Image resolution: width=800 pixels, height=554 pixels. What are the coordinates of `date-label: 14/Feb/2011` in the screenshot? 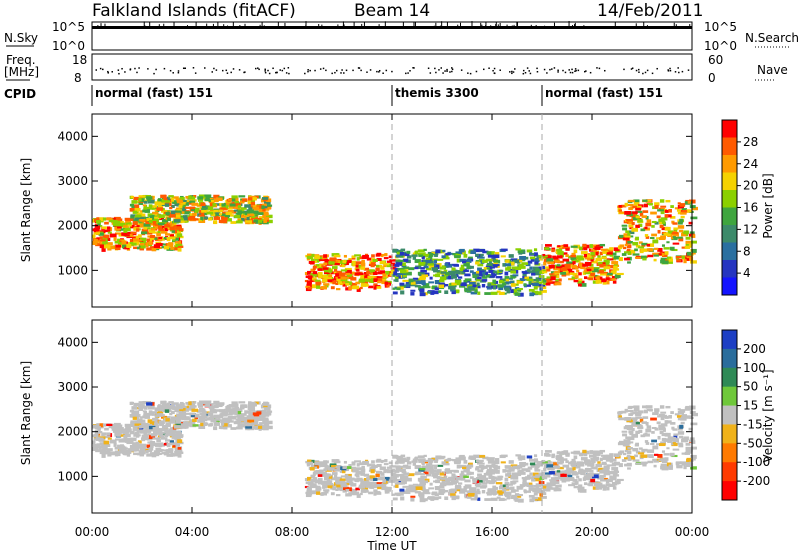 It's located at (650, 11).